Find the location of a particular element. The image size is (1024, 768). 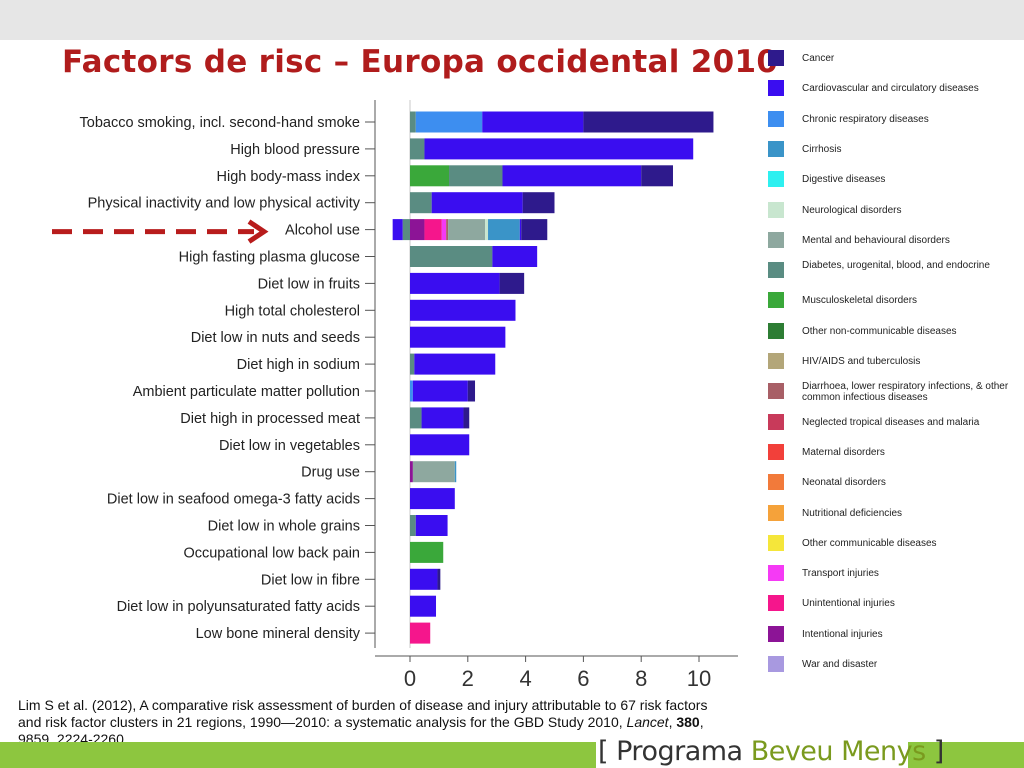

legend-label: Digestive diseases is located at coordinates (844, 180).